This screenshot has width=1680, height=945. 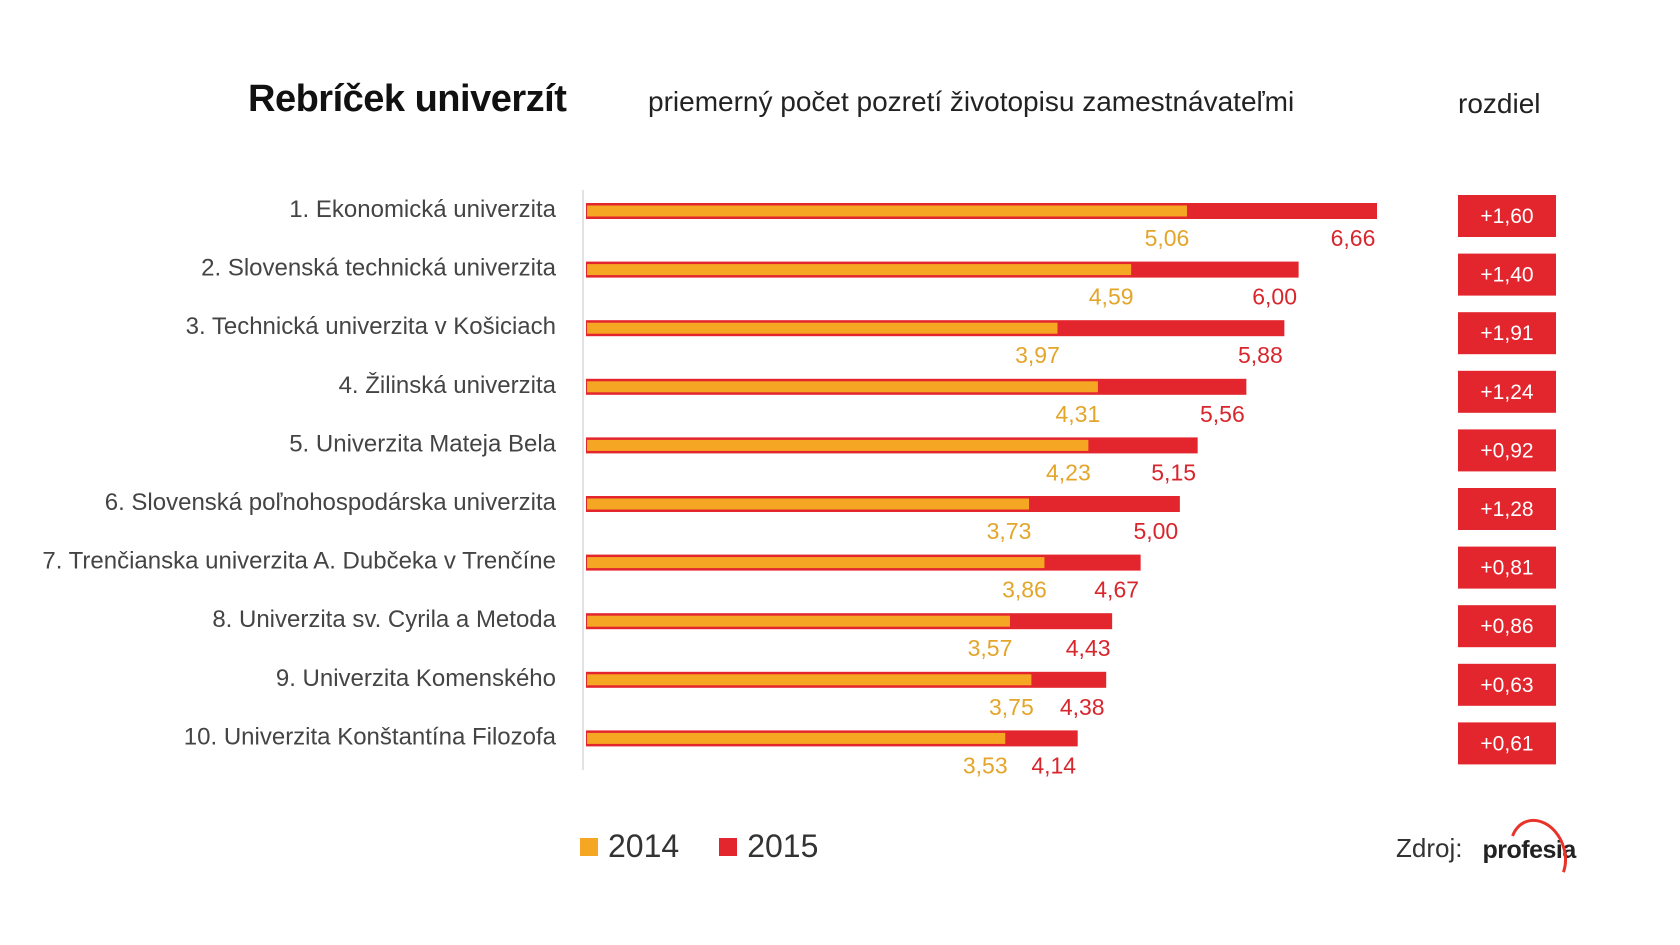 I want to click on value-label-2015: 5,56, so click(x=1222, y=414).